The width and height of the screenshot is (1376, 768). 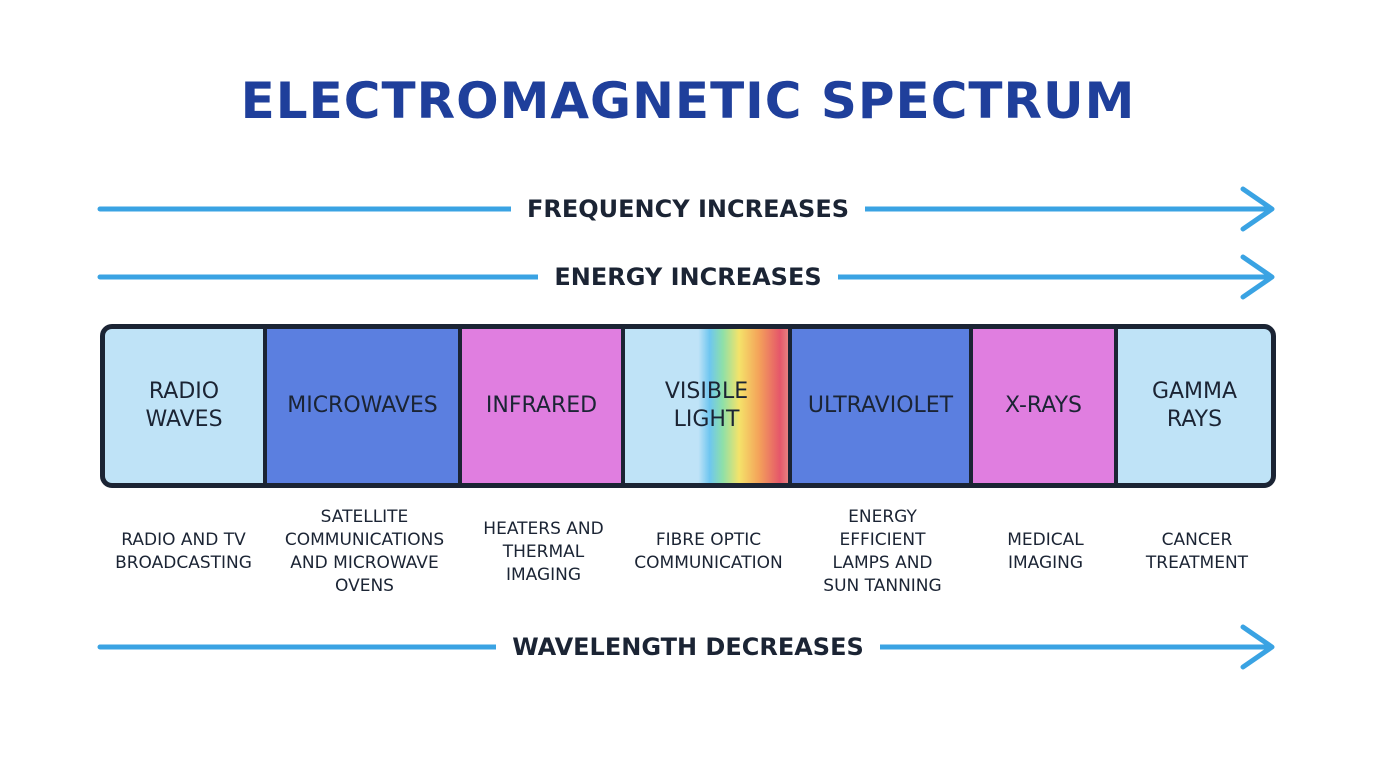 I want to click on use-line: BROADCASTING, so click(x=183, y=563).